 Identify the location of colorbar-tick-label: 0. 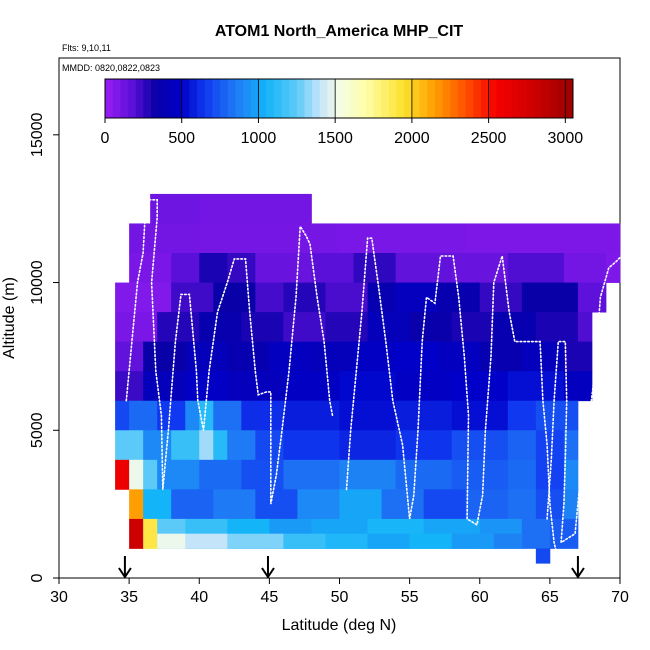
(105, 138).